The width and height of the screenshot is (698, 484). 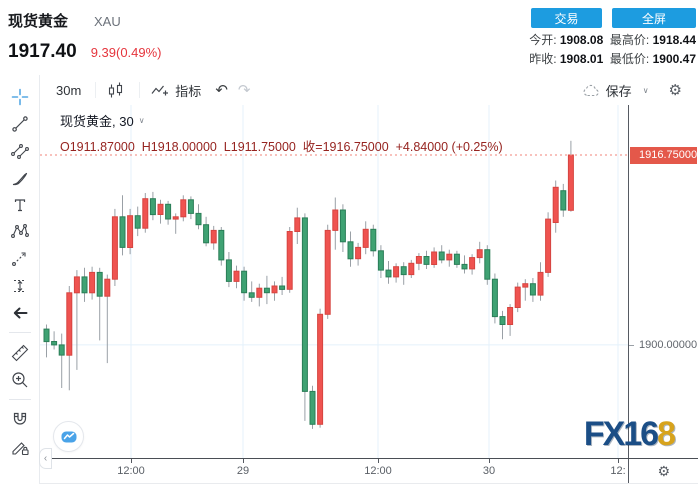 I want to click on xabcd-pattern-tool, so click(x=20, y=231).